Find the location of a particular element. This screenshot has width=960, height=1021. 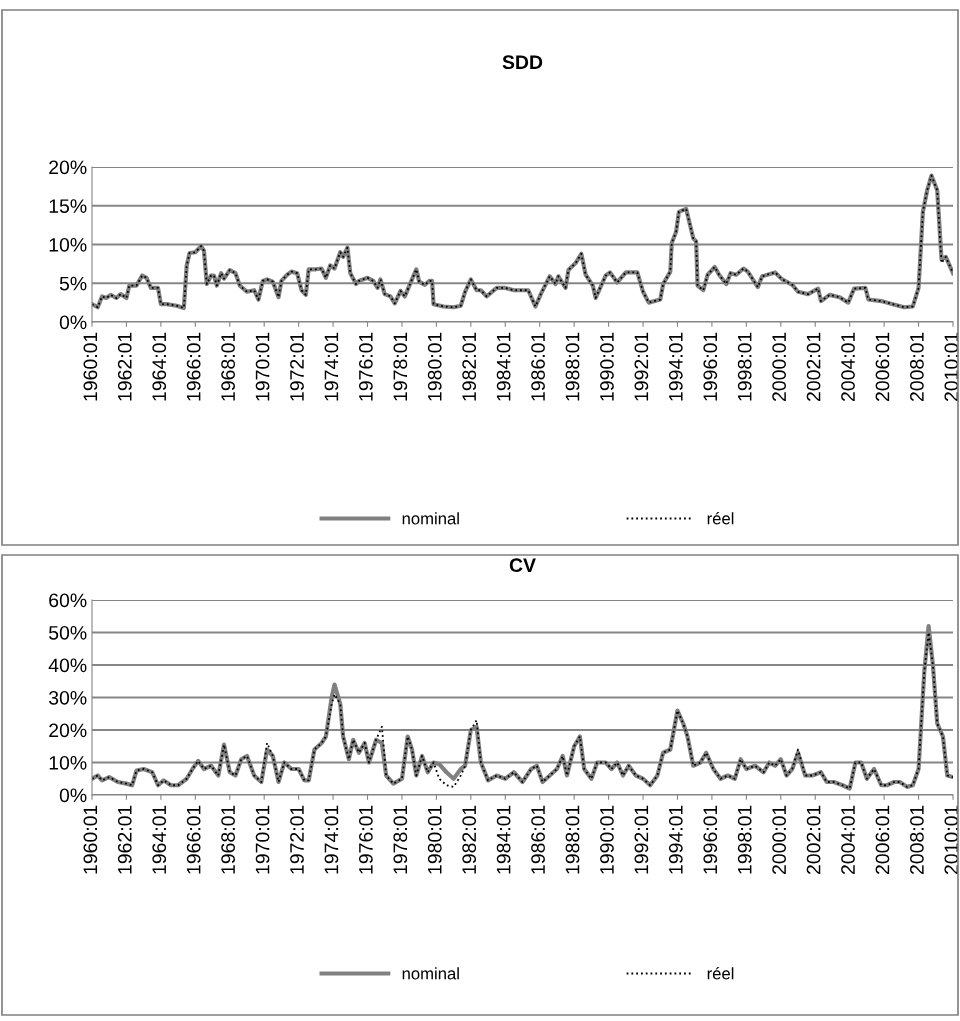

y-tick-label: 5% is located at coordinates (73, 283).